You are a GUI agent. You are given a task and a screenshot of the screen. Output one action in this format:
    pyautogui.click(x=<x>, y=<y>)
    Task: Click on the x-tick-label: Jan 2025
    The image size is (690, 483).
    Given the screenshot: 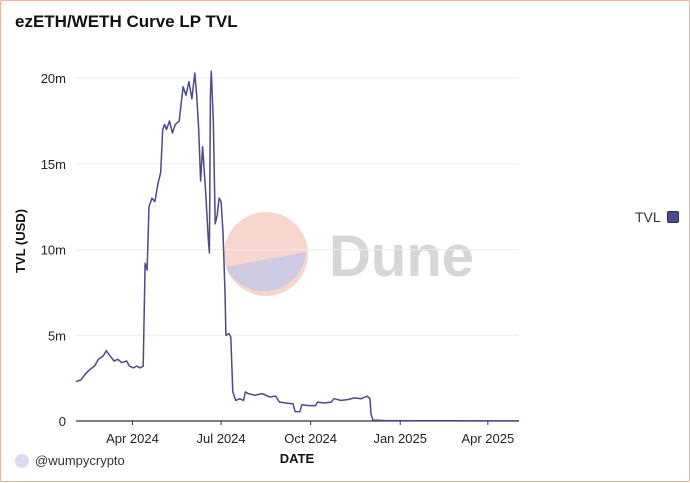 What is the action you would take?
    pyautogui.click(x=400, y=438)
    